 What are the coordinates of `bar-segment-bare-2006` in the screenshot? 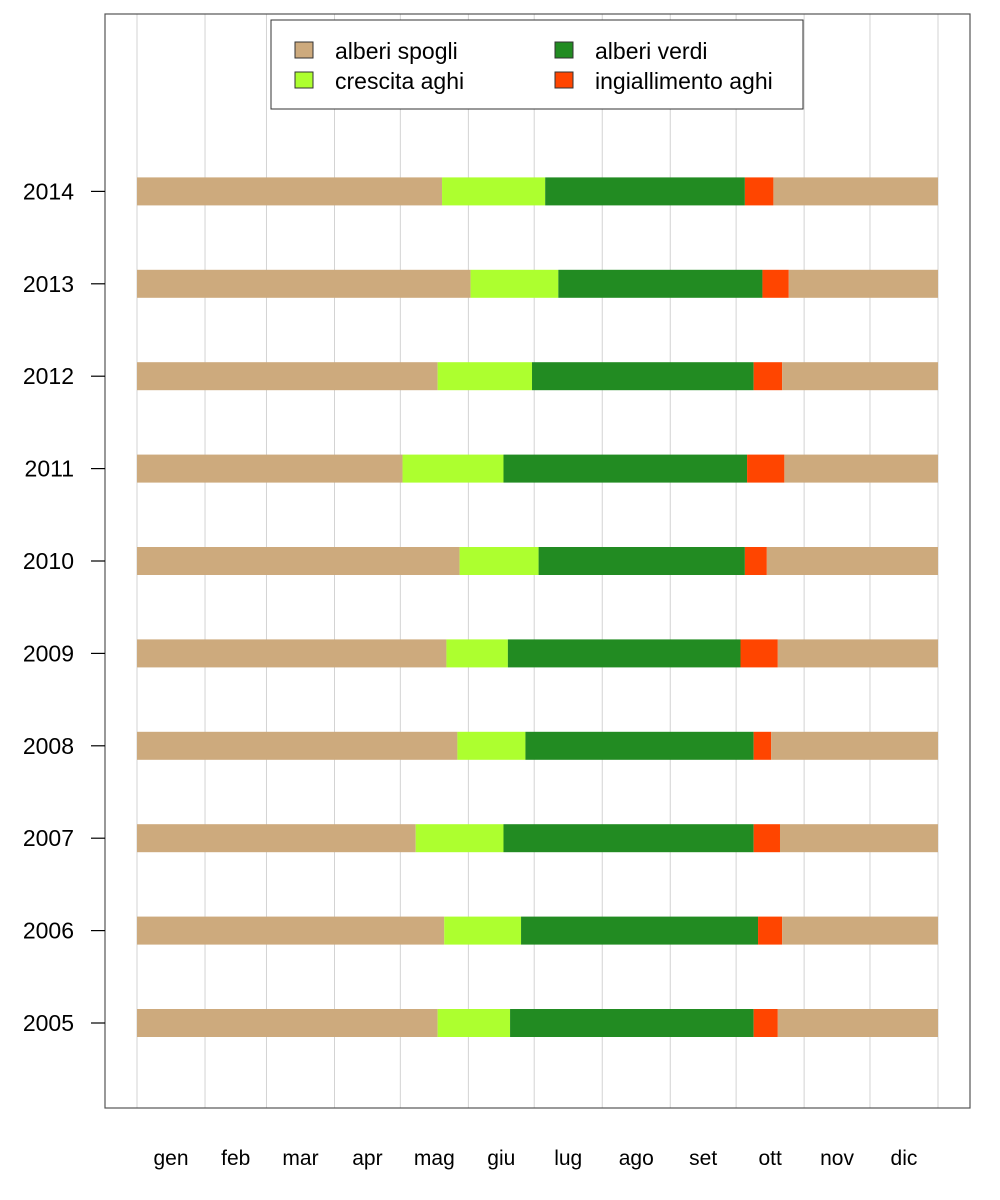 It's located at (291, 930).